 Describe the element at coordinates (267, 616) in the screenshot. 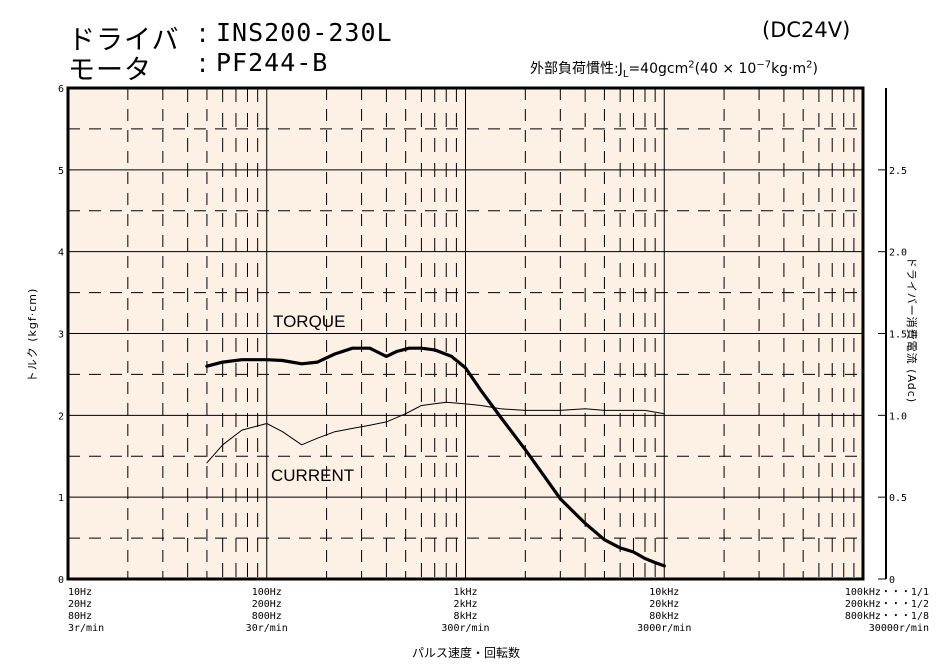

I see `x-tick-label: 800Hz` at that location.